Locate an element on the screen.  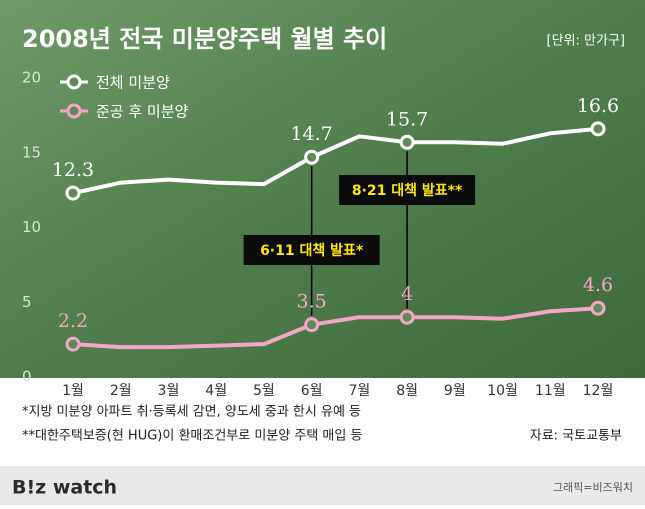
legend-label: 전체 미분양 is located at coordinates (133, 83).